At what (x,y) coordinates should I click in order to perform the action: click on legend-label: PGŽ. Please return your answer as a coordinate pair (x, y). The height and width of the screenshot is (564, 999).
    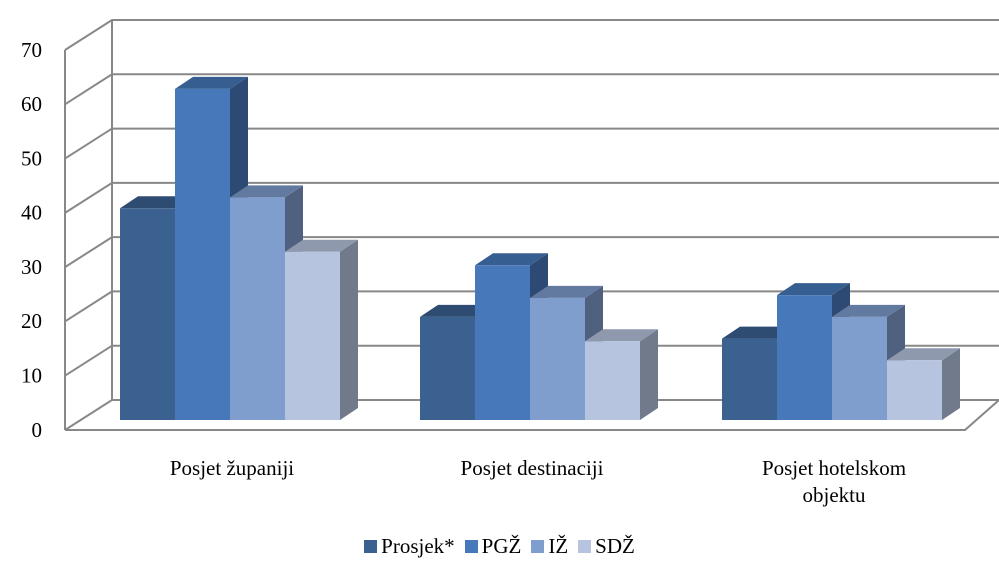
    Looking at the image, I should click on (501, 546).